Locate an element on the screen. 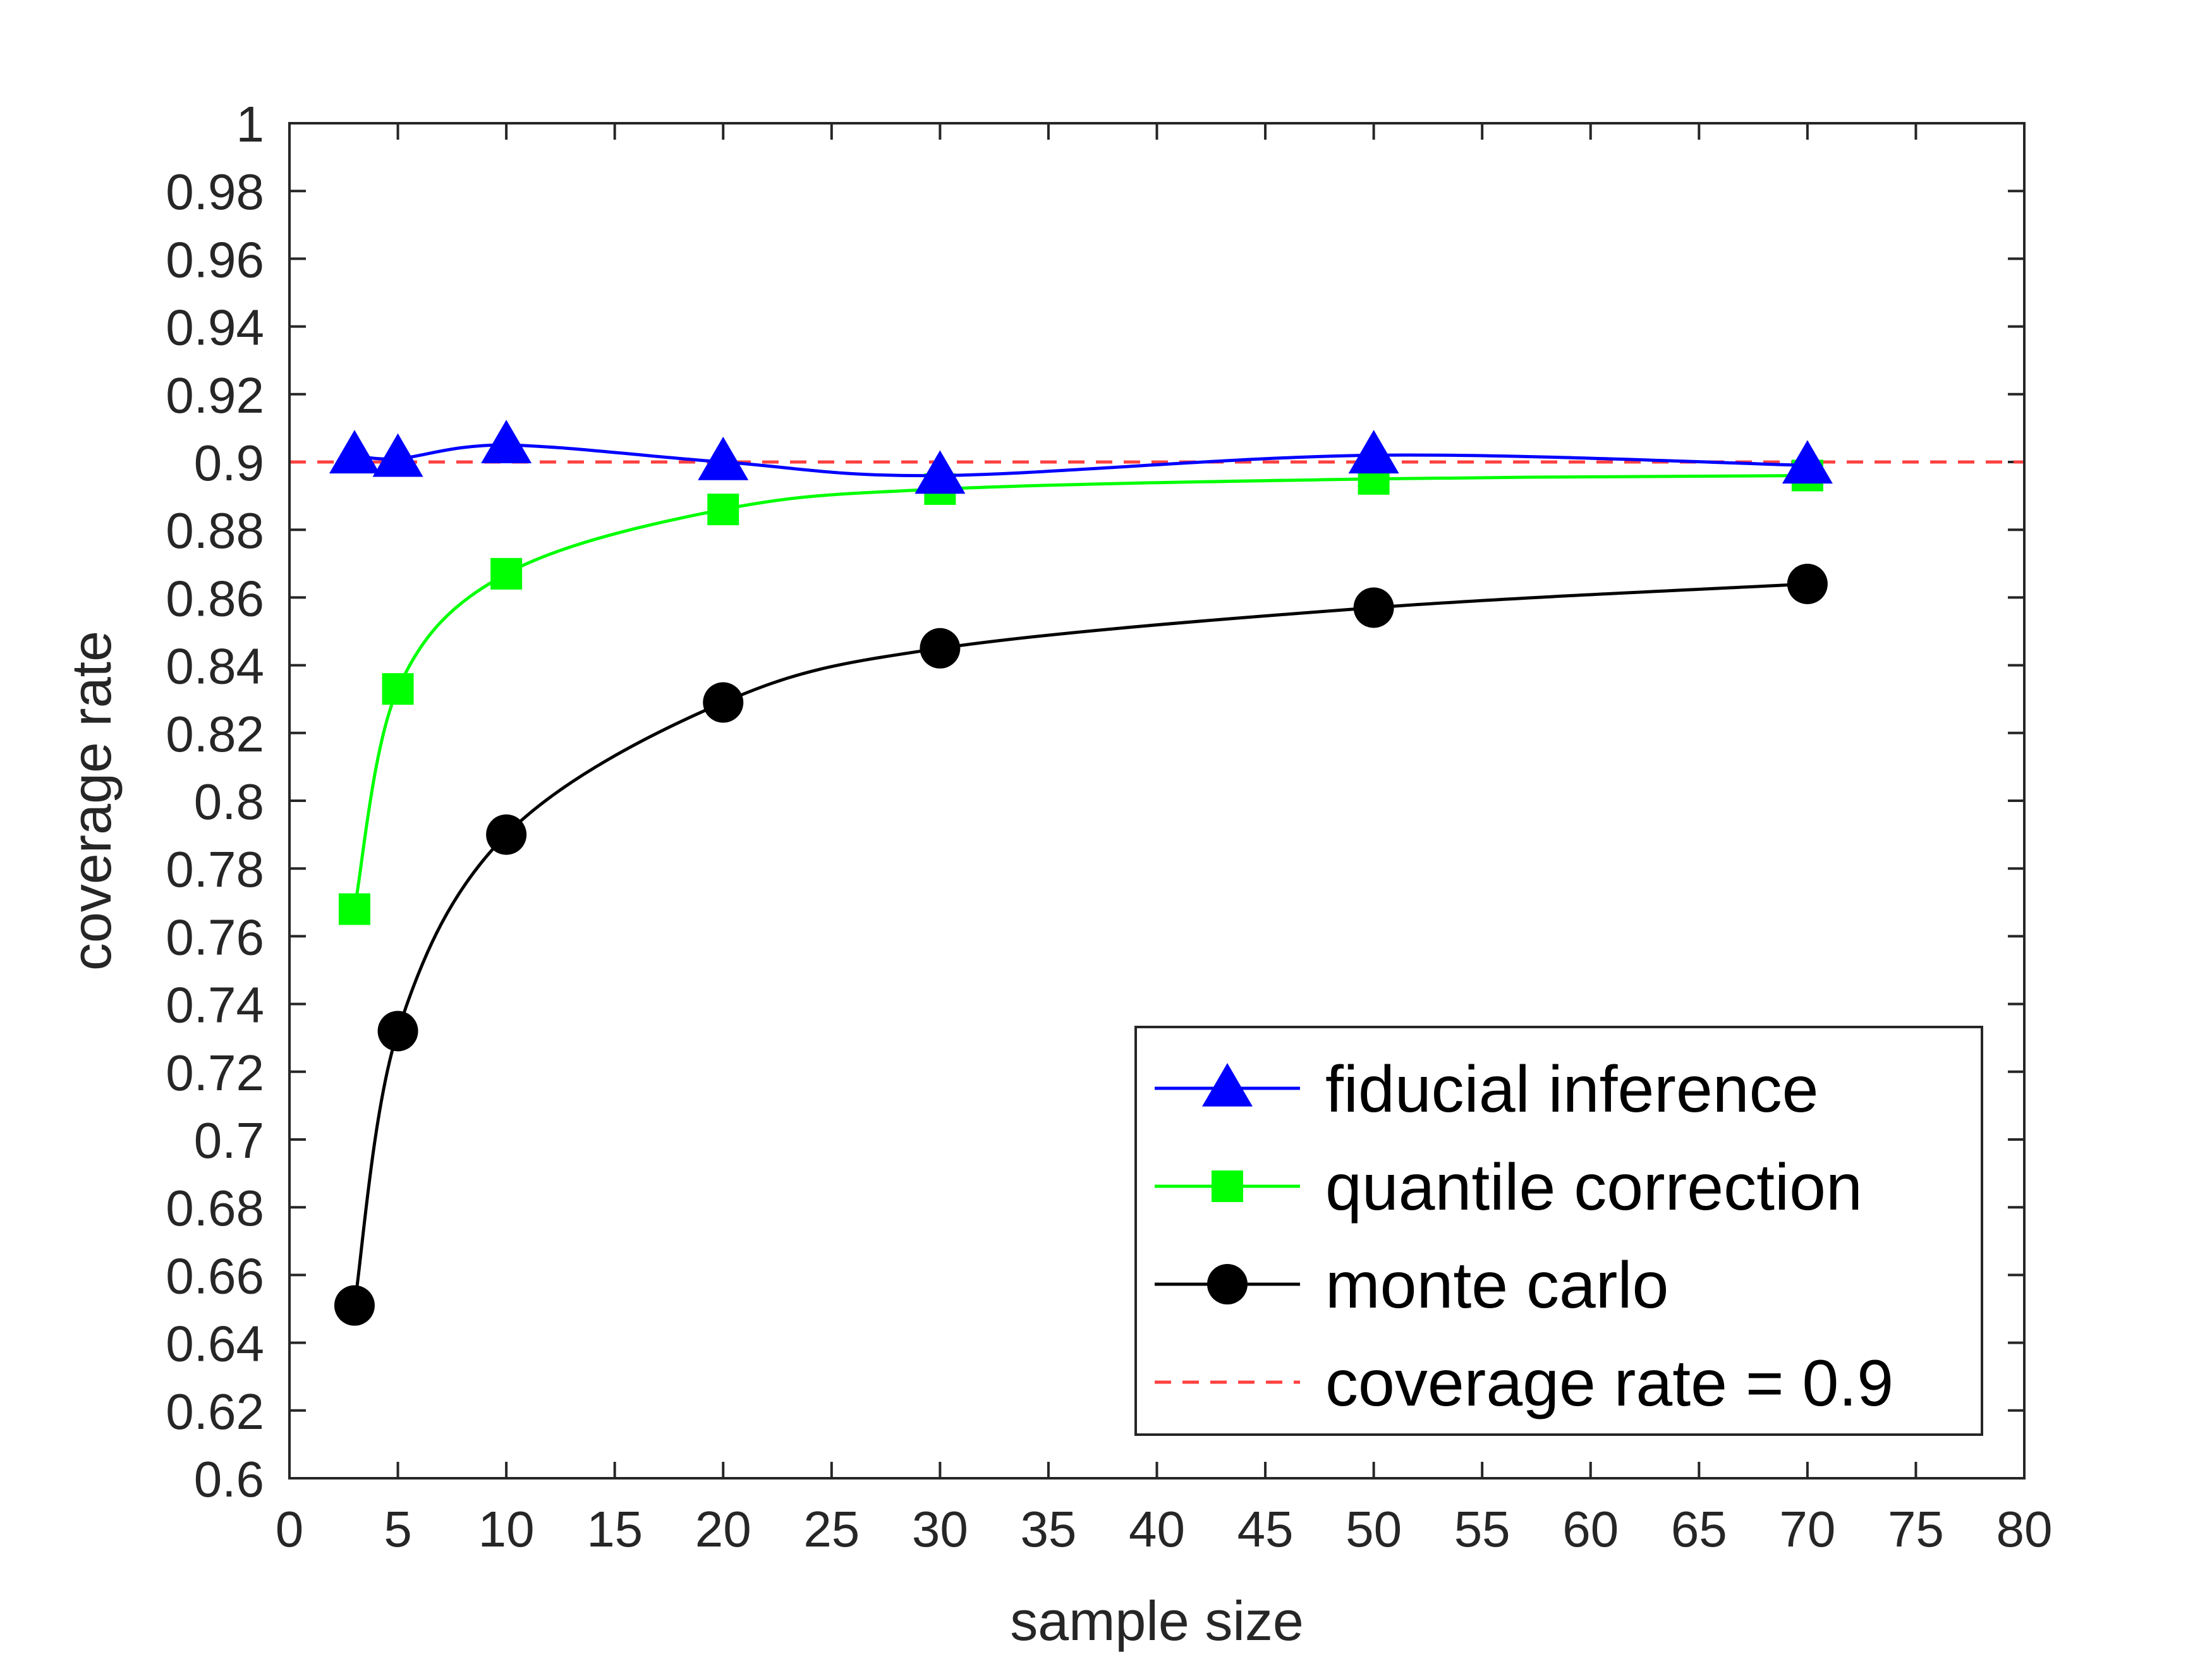 Image resolution: width=2212 pixels, height=1659 pixels. series-line is located at coordinates (1081, 460).